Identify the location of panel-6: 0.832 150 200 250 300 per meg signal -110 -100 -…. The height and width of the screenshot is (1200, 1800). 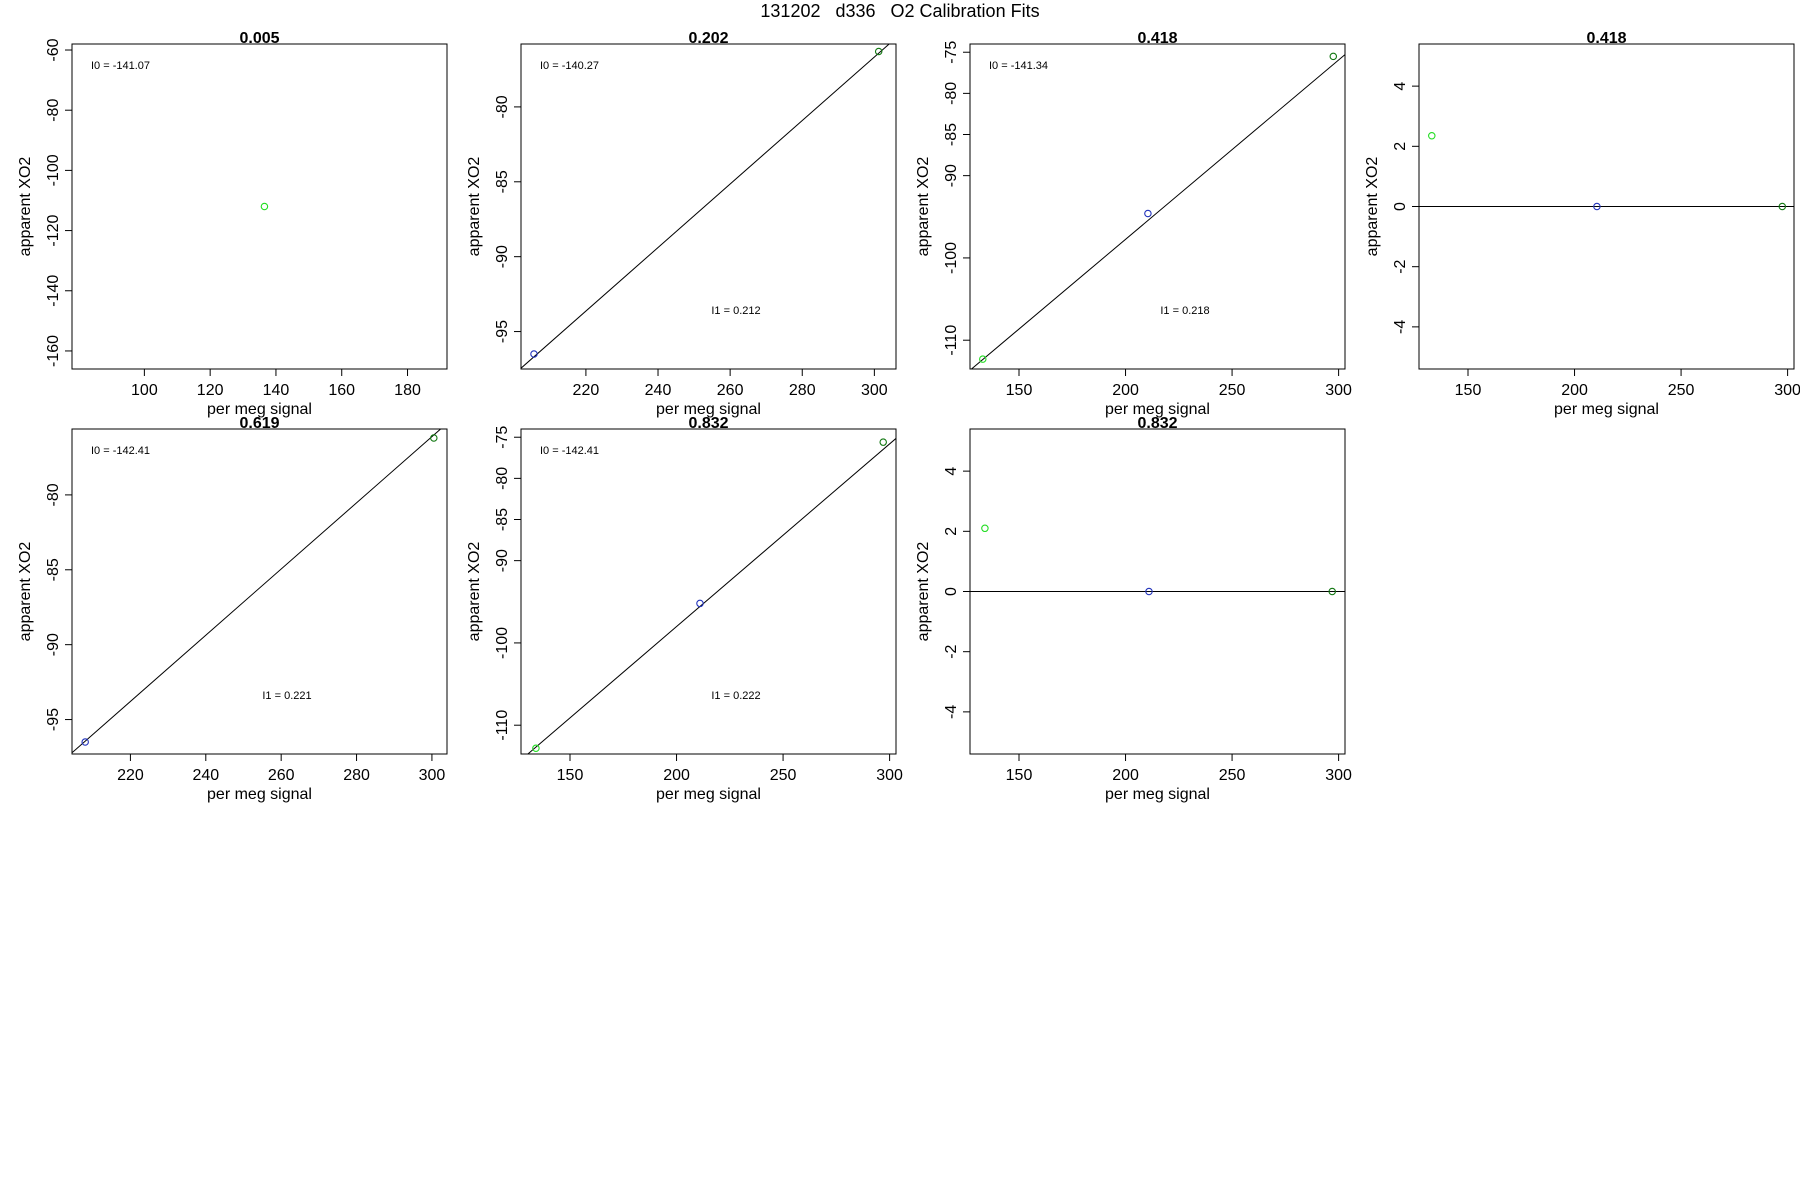
(684, 609).